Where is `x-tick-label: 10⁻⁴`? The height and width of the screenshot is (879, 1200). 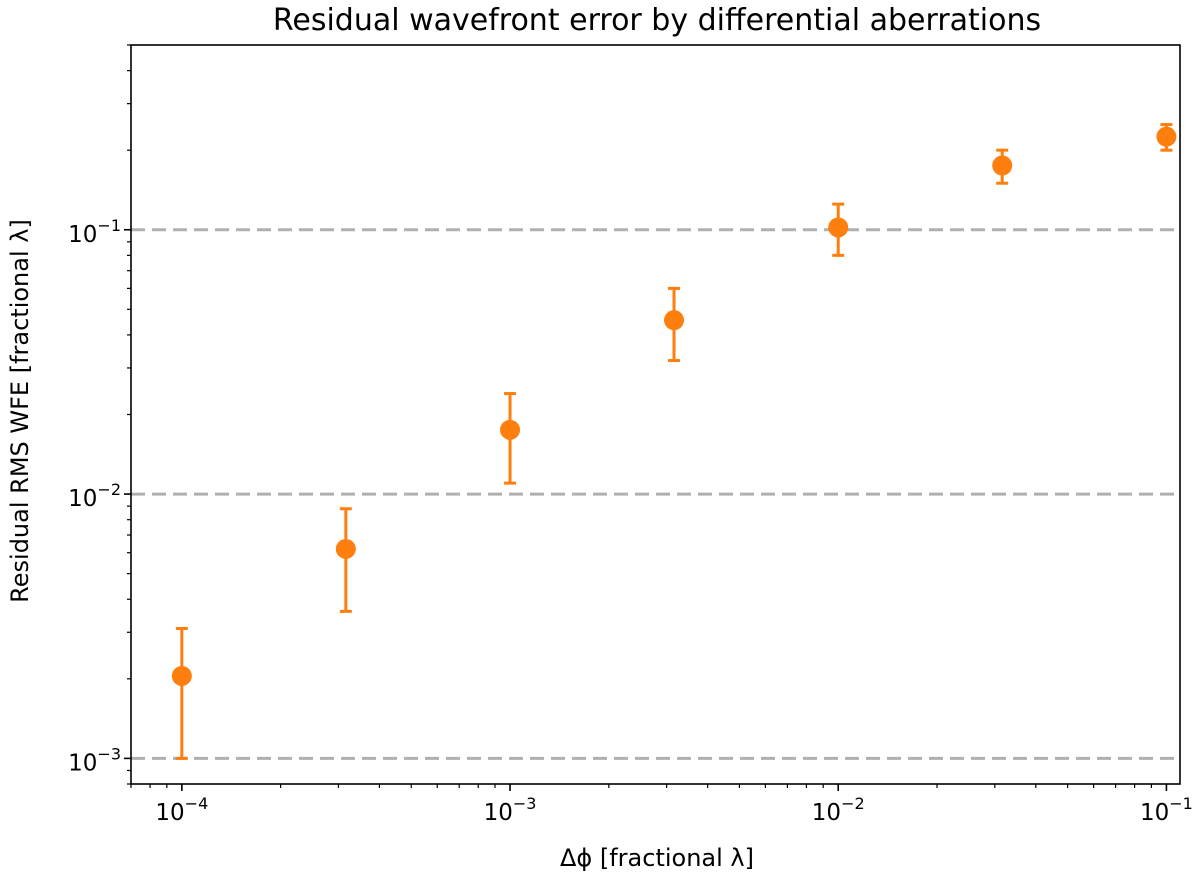 x-tick-label: 10⁻⁴ is located at coordinates (181, 810).